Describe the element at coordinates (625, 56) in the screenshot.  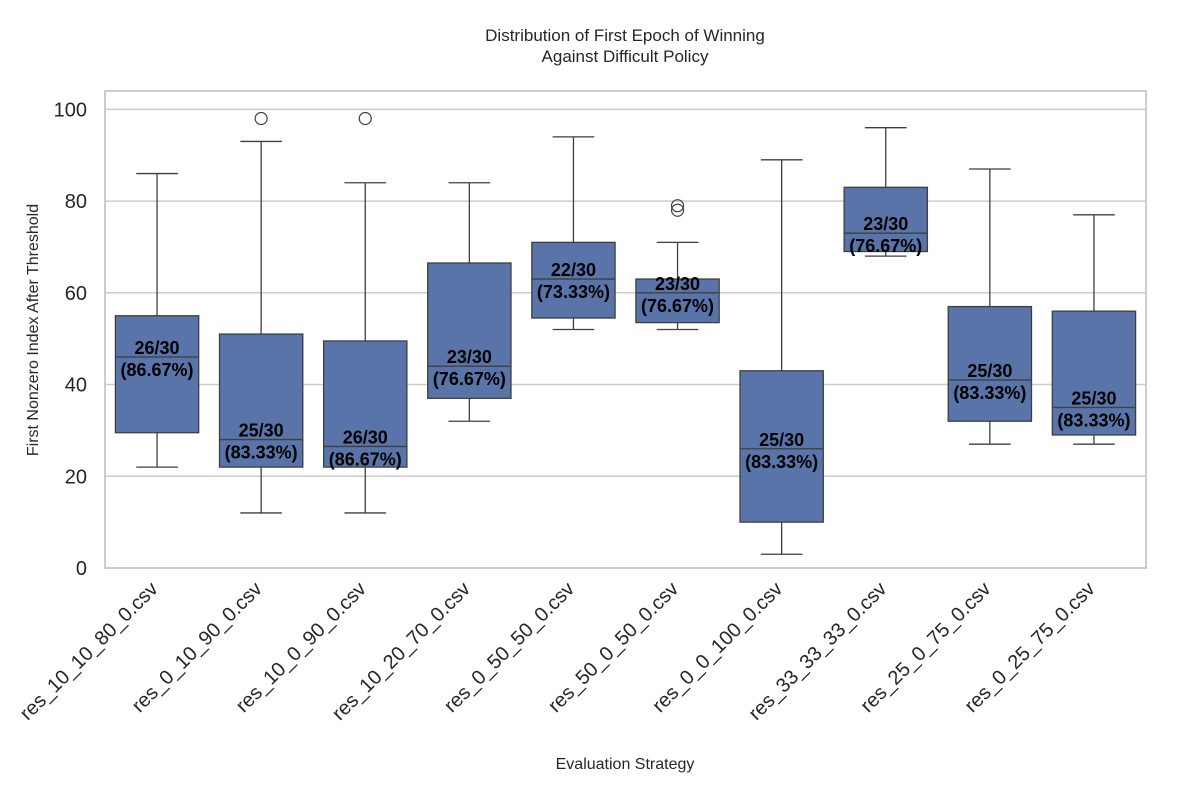
I see `chart-title-line-2: Against Difficult Policy` at that location.